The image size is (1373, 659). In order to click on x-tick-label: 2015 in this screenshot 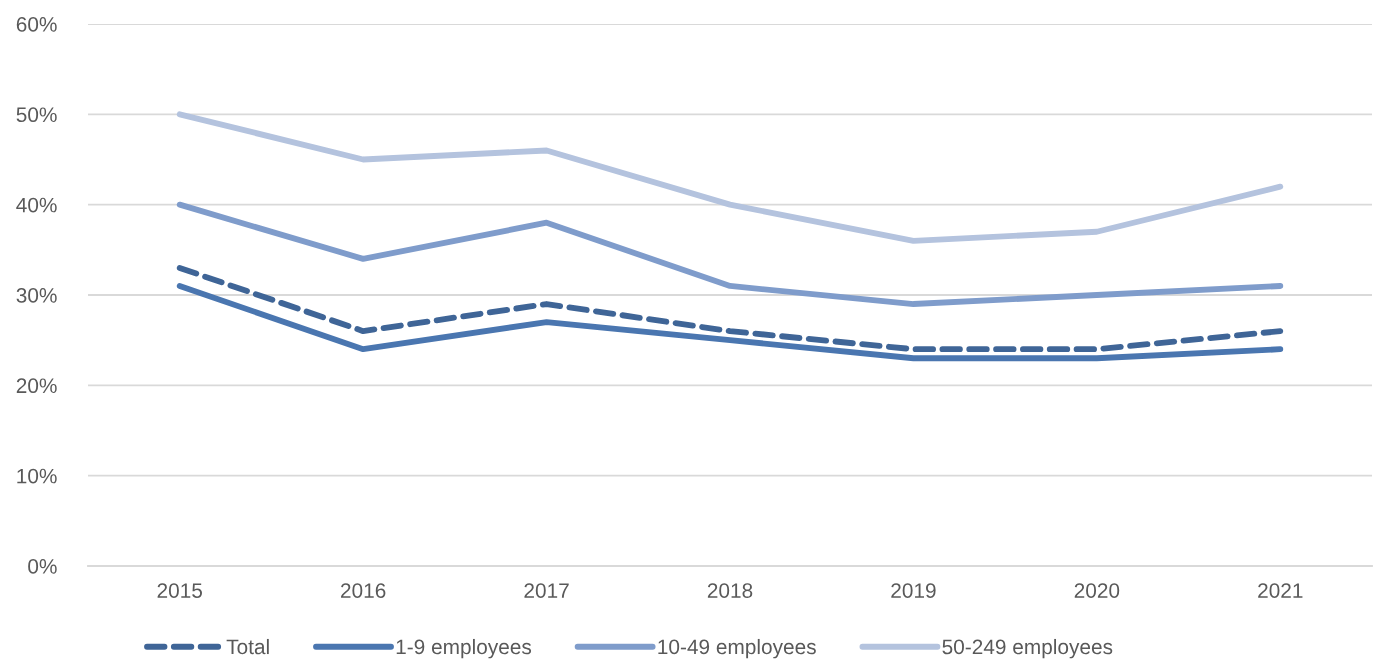, I will do `click(180, 590)`.